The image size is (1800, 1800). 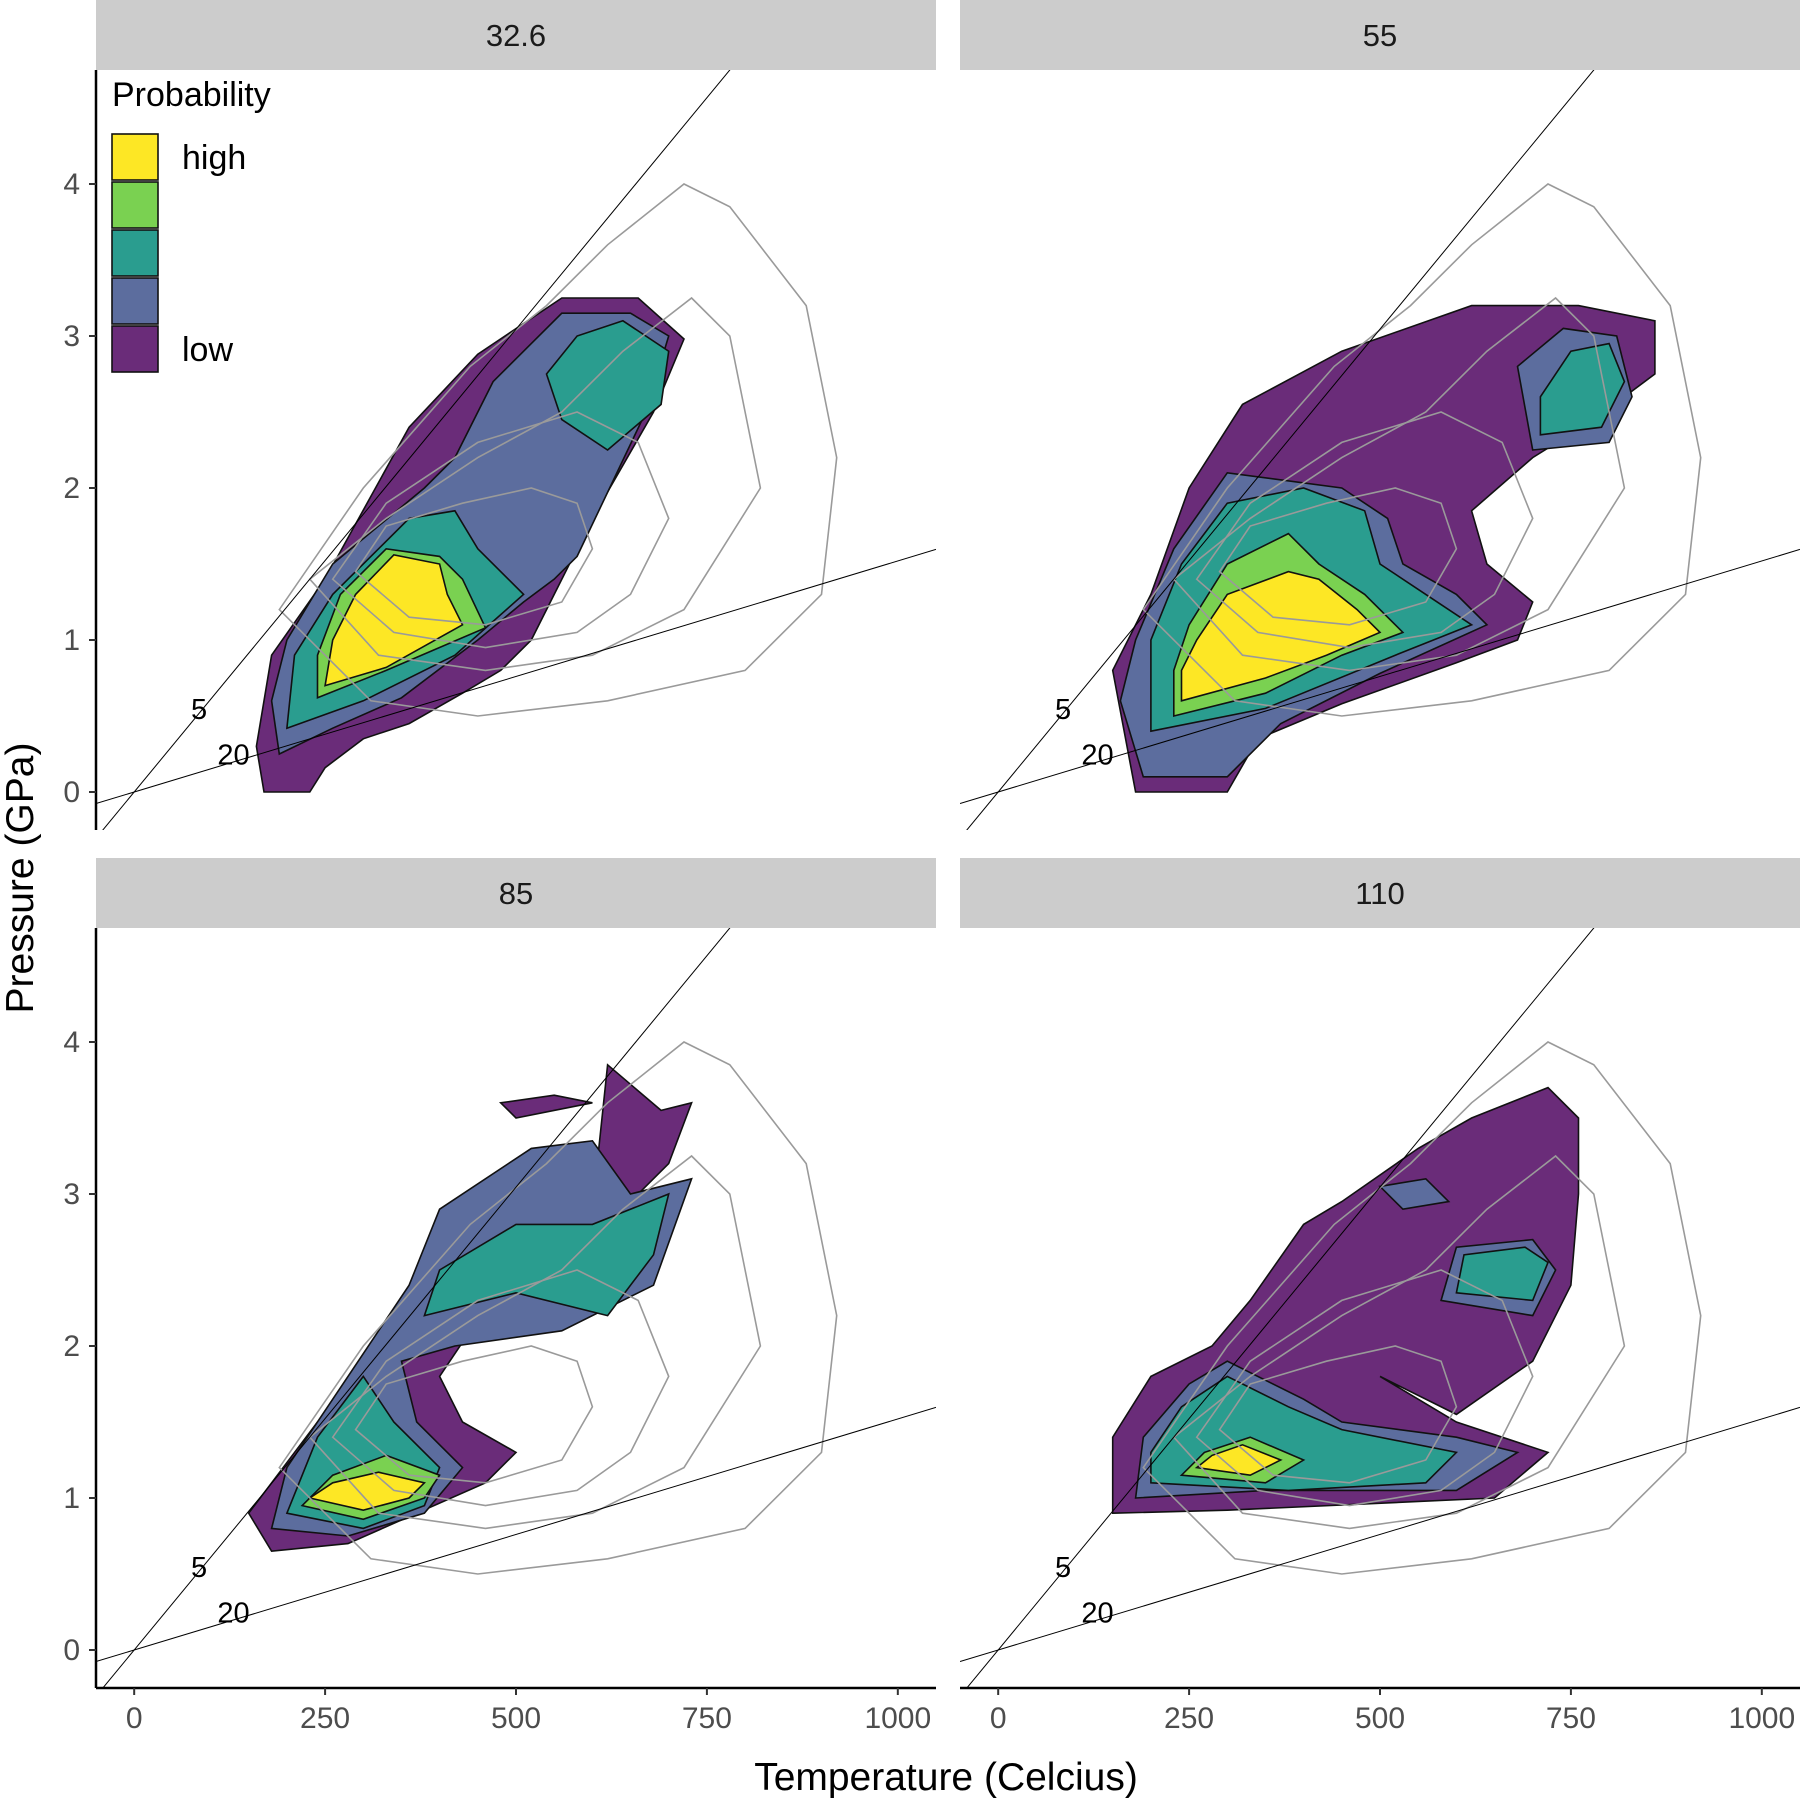 What do you see at coordinates (178, 253) in the screenshot?
I see `legend-keys: high low` at bounding box center [178, 253].